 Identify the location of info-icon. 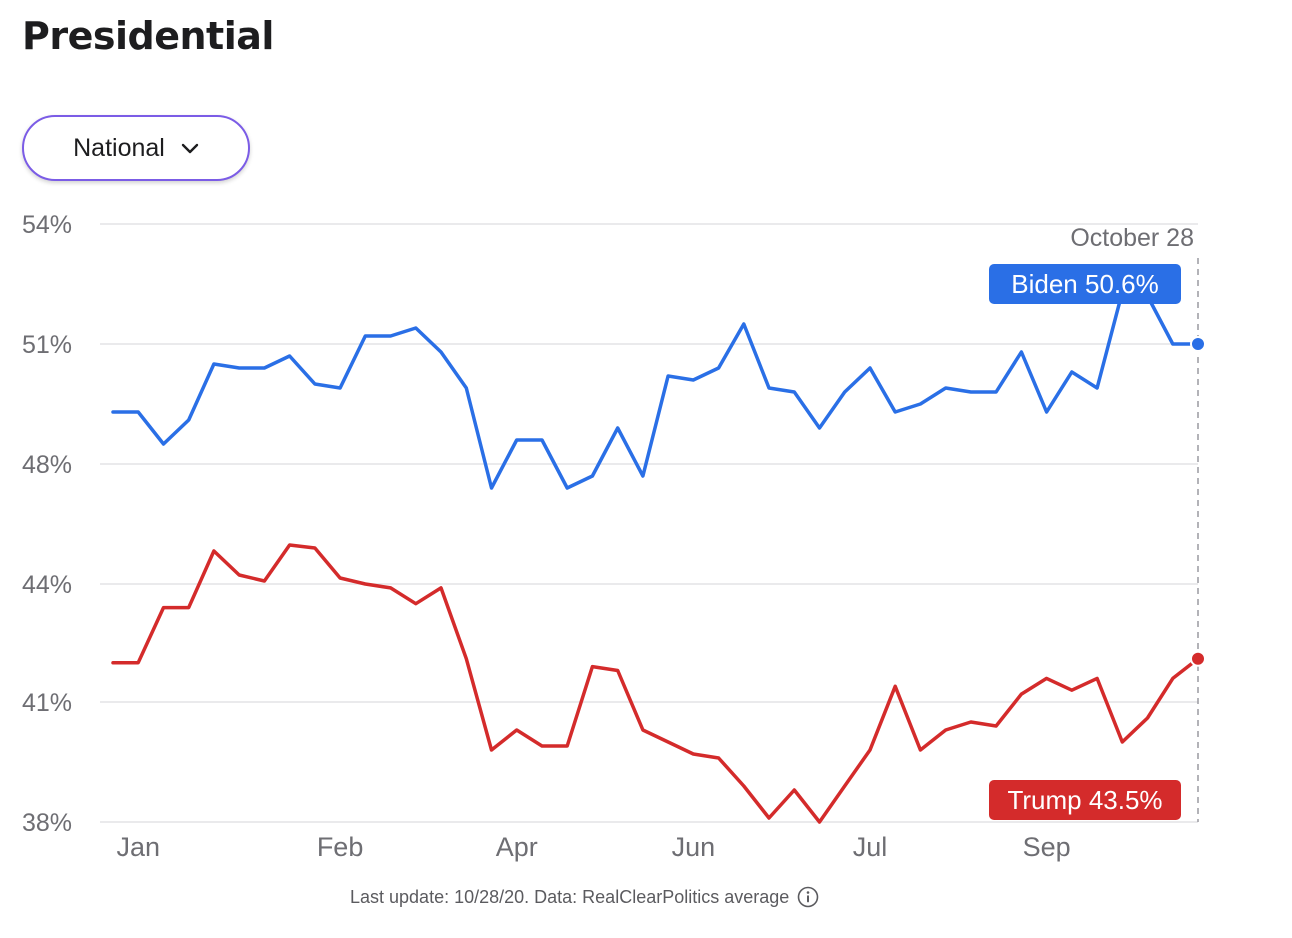
(808, 897).